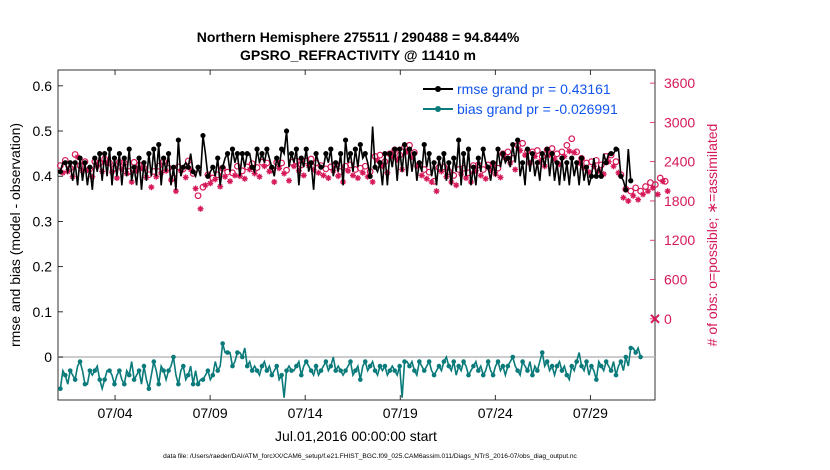 The height and width of the screenshot is (470, 830). What do you see at coordinates (356, 436) in the screenshot?
I see `x-axis-label: Jul.01,2016 00:00:00 start` at bounding box center [356, 436].